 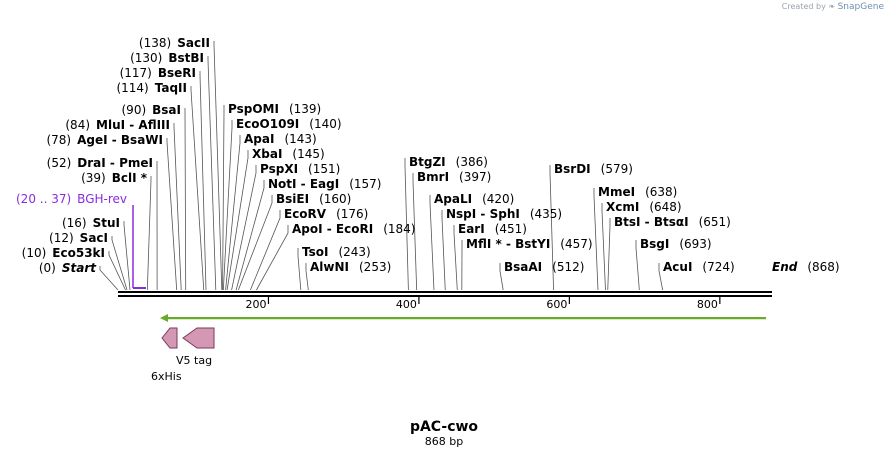 What do you see at coordinates (475, 177) in the screenshot?
I see `site-position: (397)` at bounding box center [475, 177].